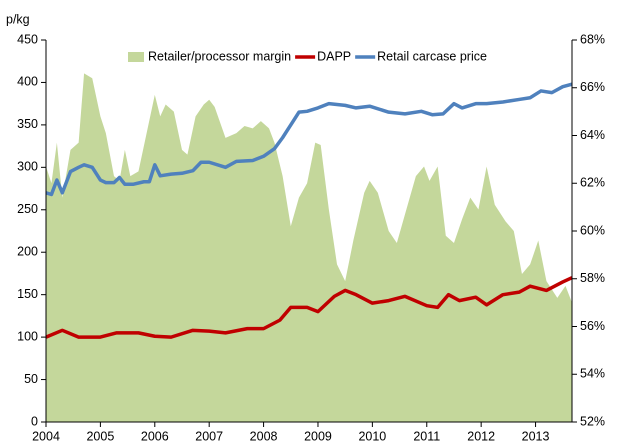  Describe the element at coordinates (136, 57) in the screenshot. I see `legend-swatch` at that location.